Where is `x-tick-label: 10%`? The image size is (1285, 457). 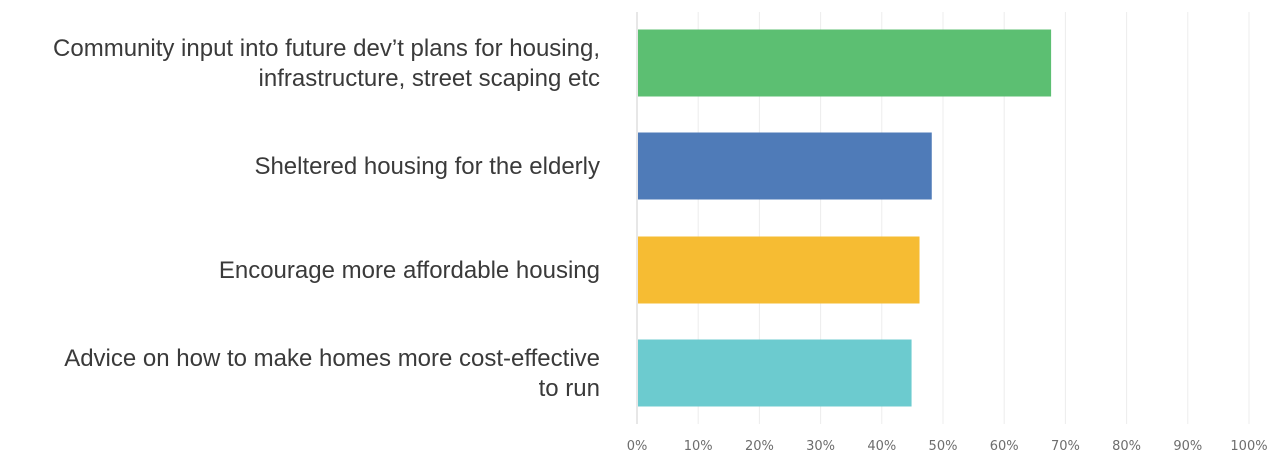 x-tick-label: 10% is located at coordinates (698, 446).